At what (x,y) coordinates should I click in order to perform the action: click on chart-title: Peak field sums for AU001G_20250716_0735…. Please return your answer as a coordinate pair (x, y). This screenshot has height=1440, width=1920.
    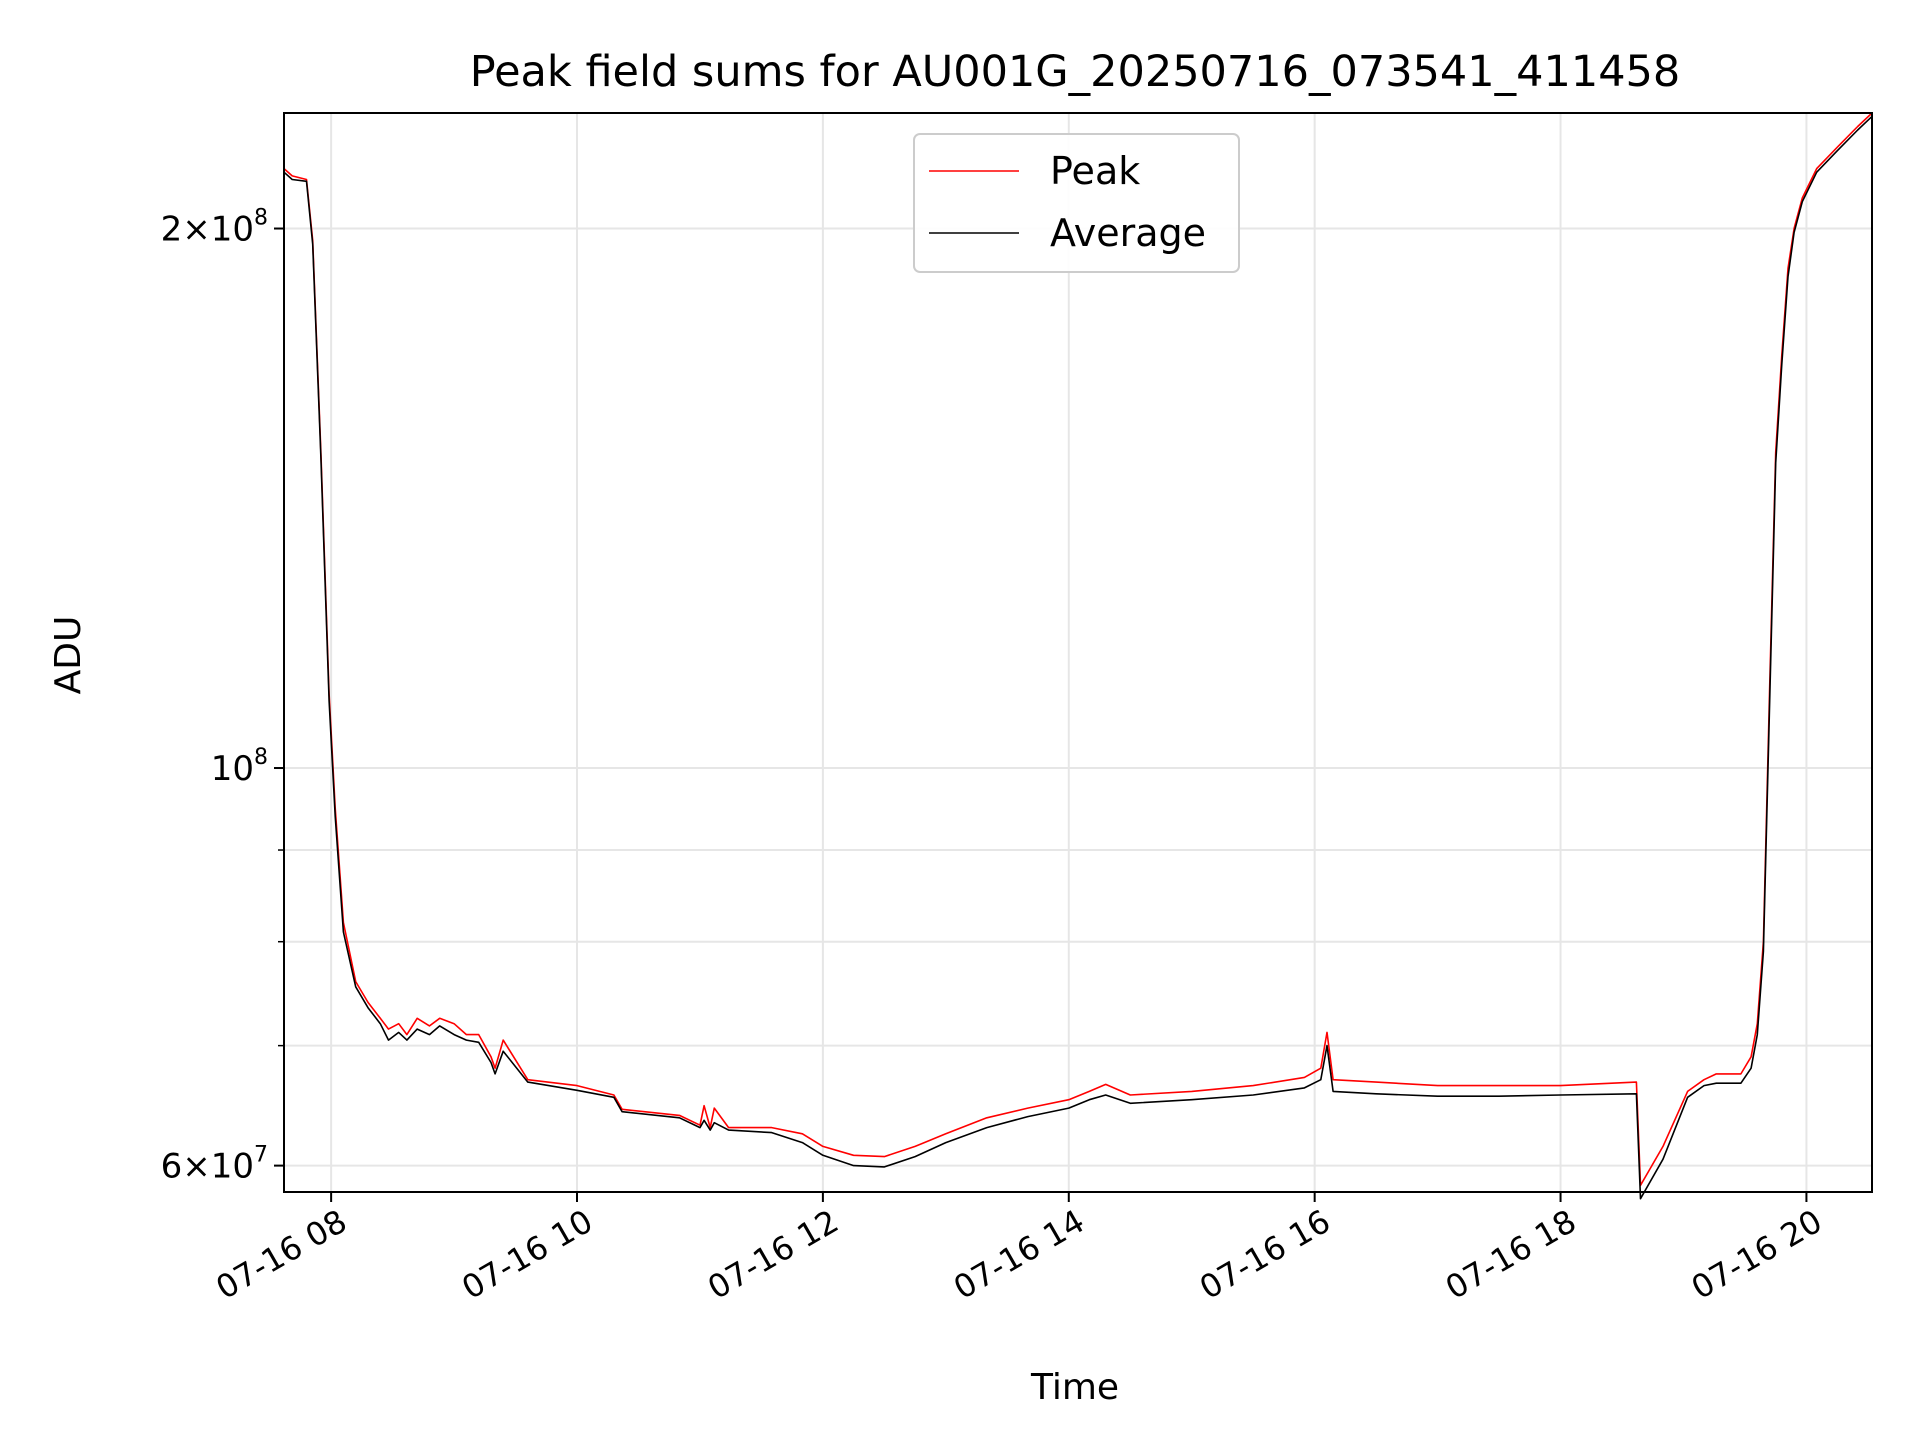
    Looking at the image, I should click on (1075, 72).